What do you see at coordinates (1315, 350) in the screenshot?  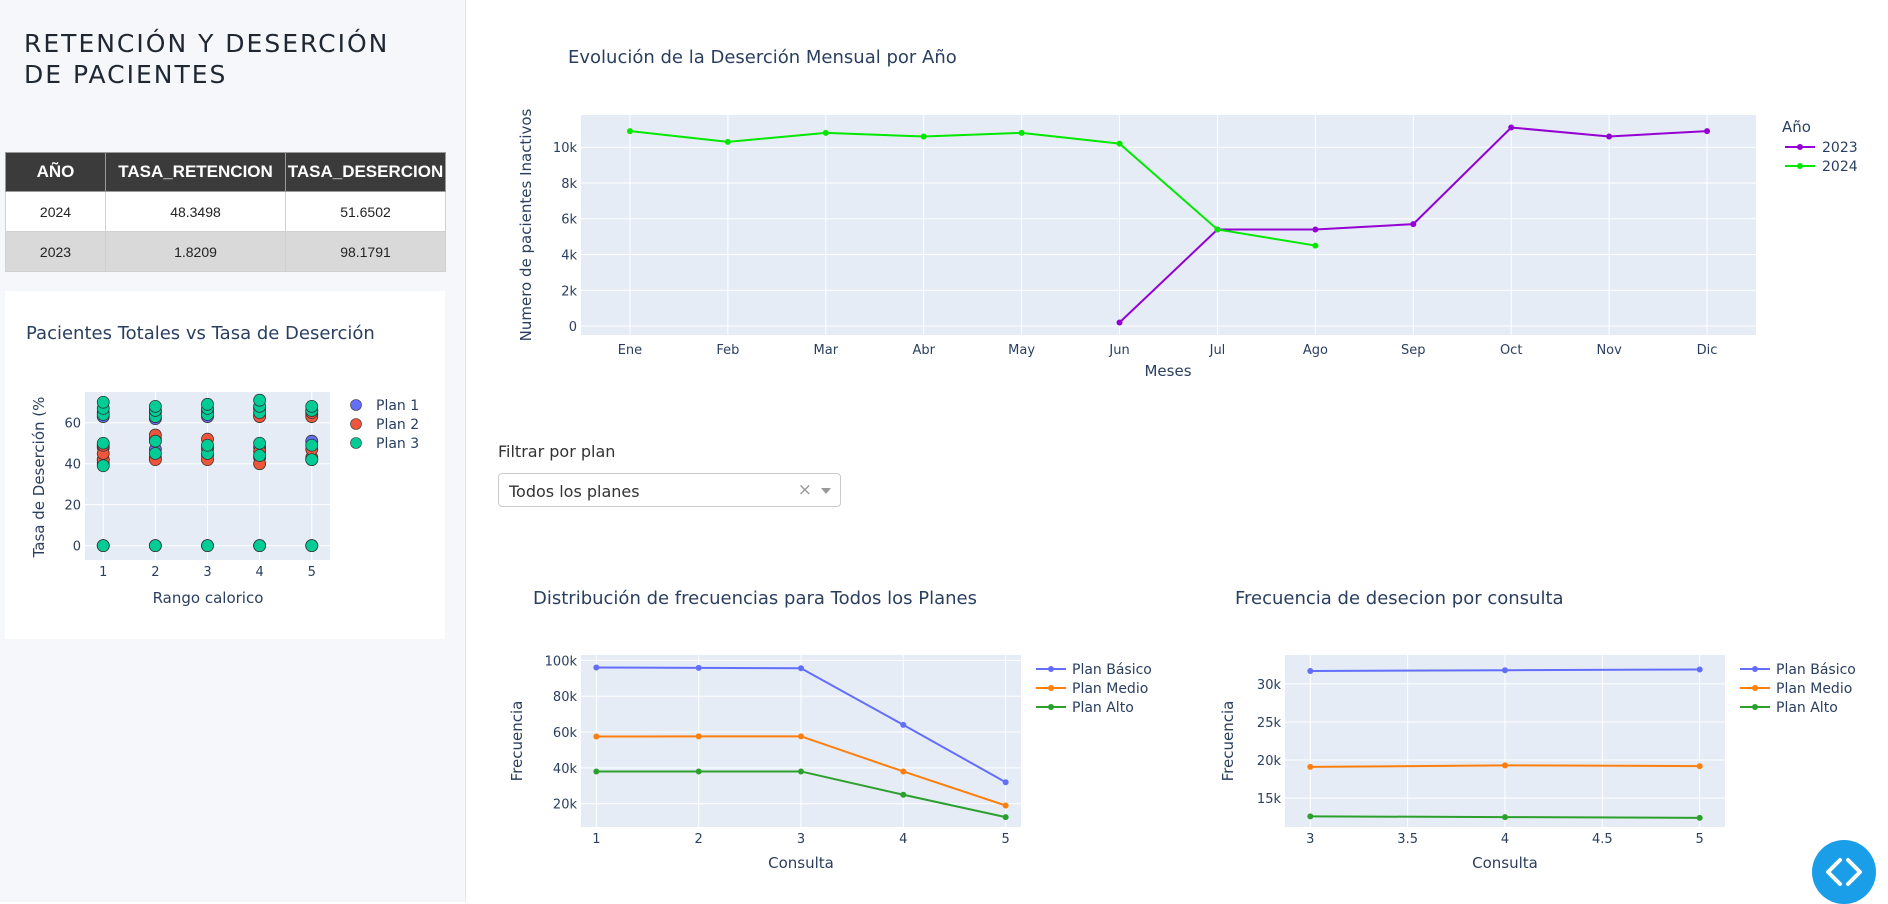 I see `x-tick-label: Ago` at bounding box center [1315, 350].